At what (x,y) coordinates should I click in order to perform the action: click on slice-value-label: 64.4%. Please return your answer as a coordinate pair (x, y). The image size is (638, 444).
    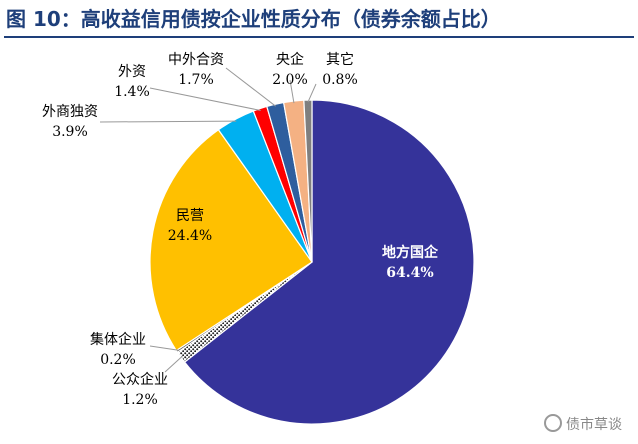
    Looking at the image, I should click on (409, 273).